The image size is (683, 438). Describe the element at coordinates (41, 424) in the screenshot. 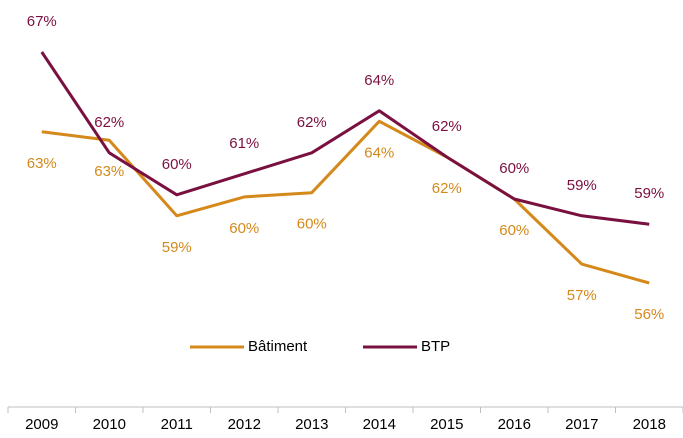

I see `x-tick-label: 2009` at that location.